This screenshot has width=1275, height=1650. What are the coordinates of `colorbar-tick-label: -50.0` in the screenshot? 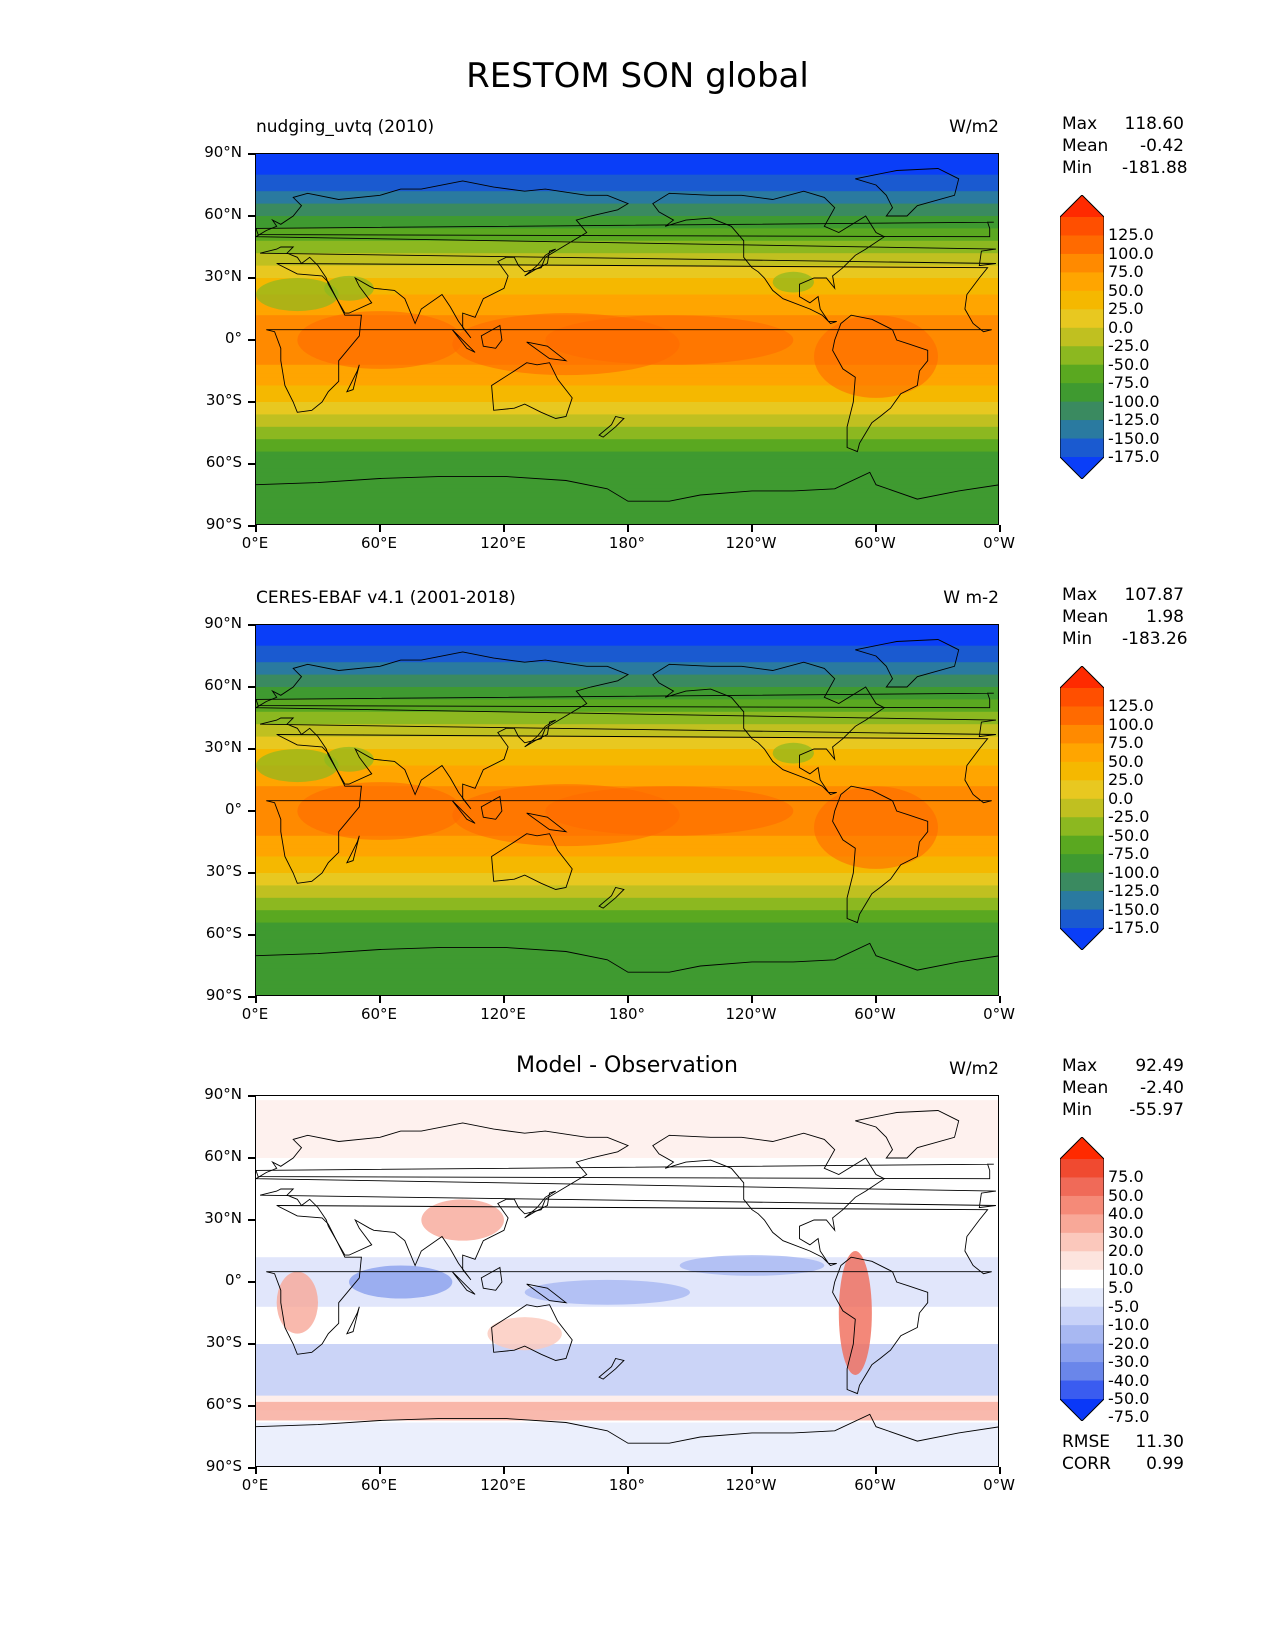 It's located at (1129, 1398).